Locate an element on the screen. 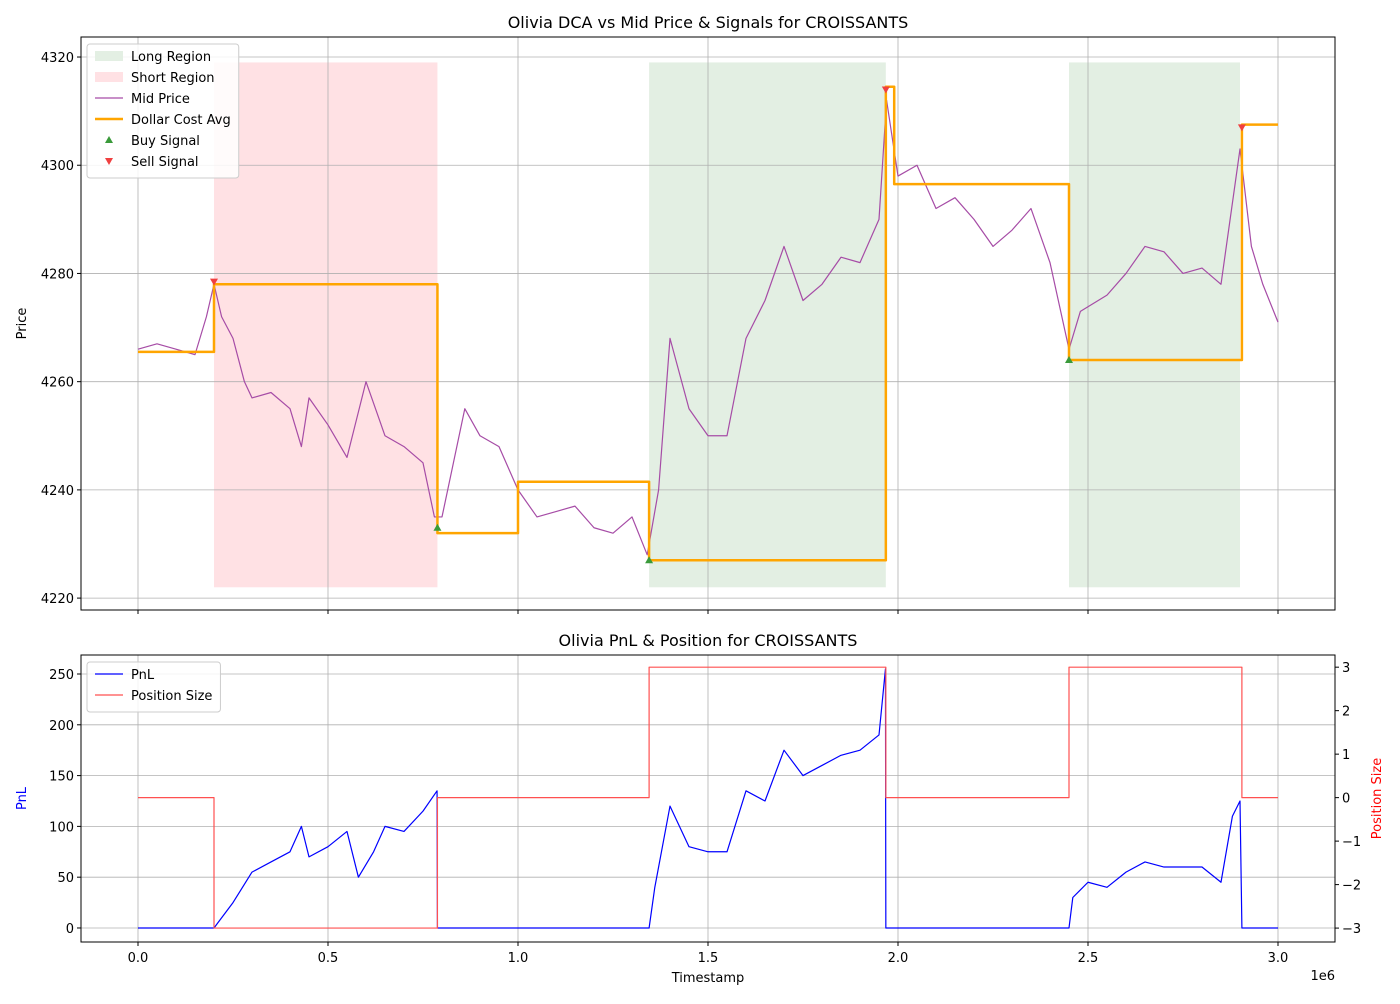 This screenshot has height=1004, width=1400. legend-box is located at coordinates (163, 111).